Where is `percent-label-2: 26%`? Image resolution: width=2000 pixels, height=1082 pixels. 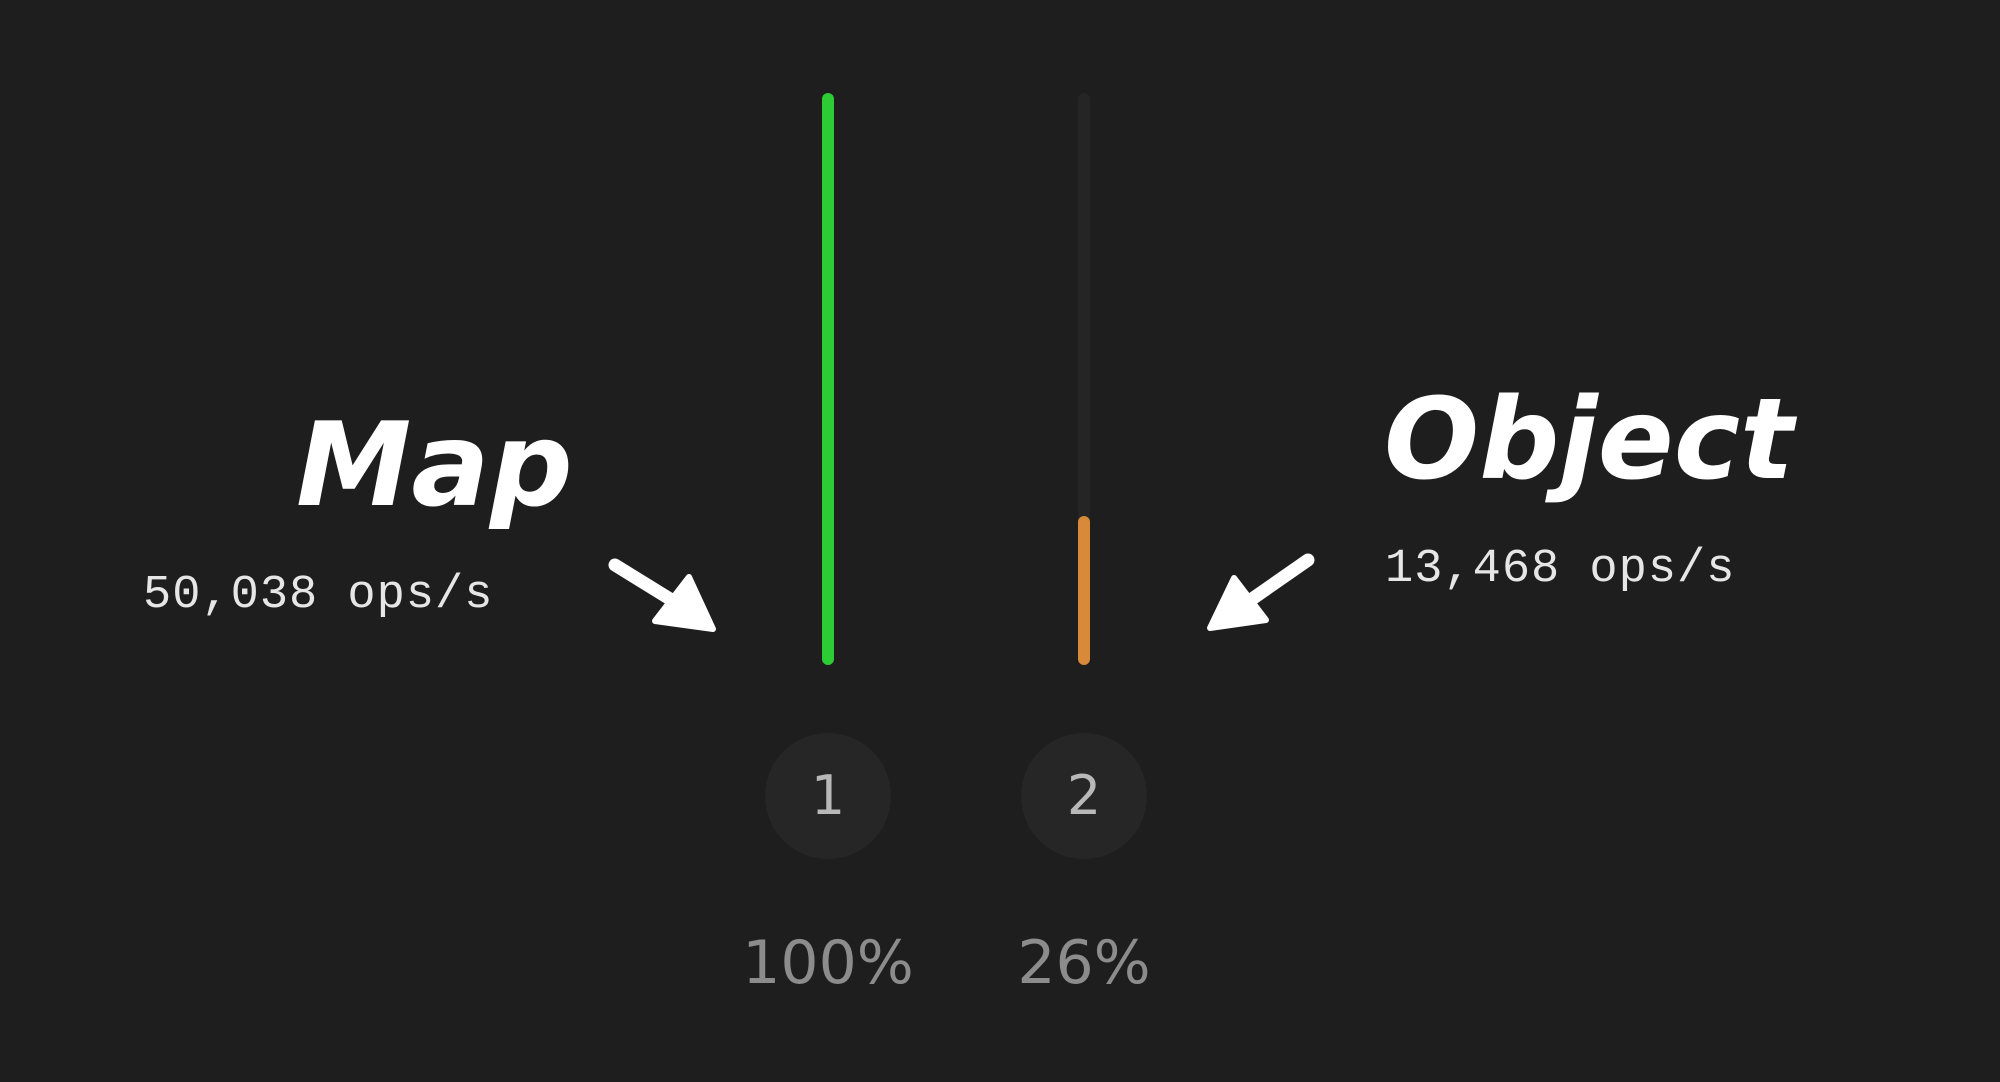
percent-label-2: 26% is located at coordinates (1084, 963).